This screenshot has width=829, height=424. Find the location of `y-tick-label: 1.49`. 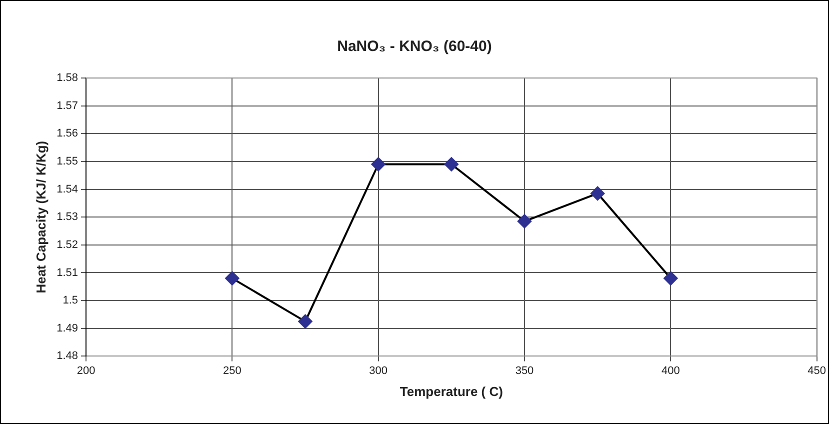

y-tick-label: 1.49 is located at coordinates (67, 328).